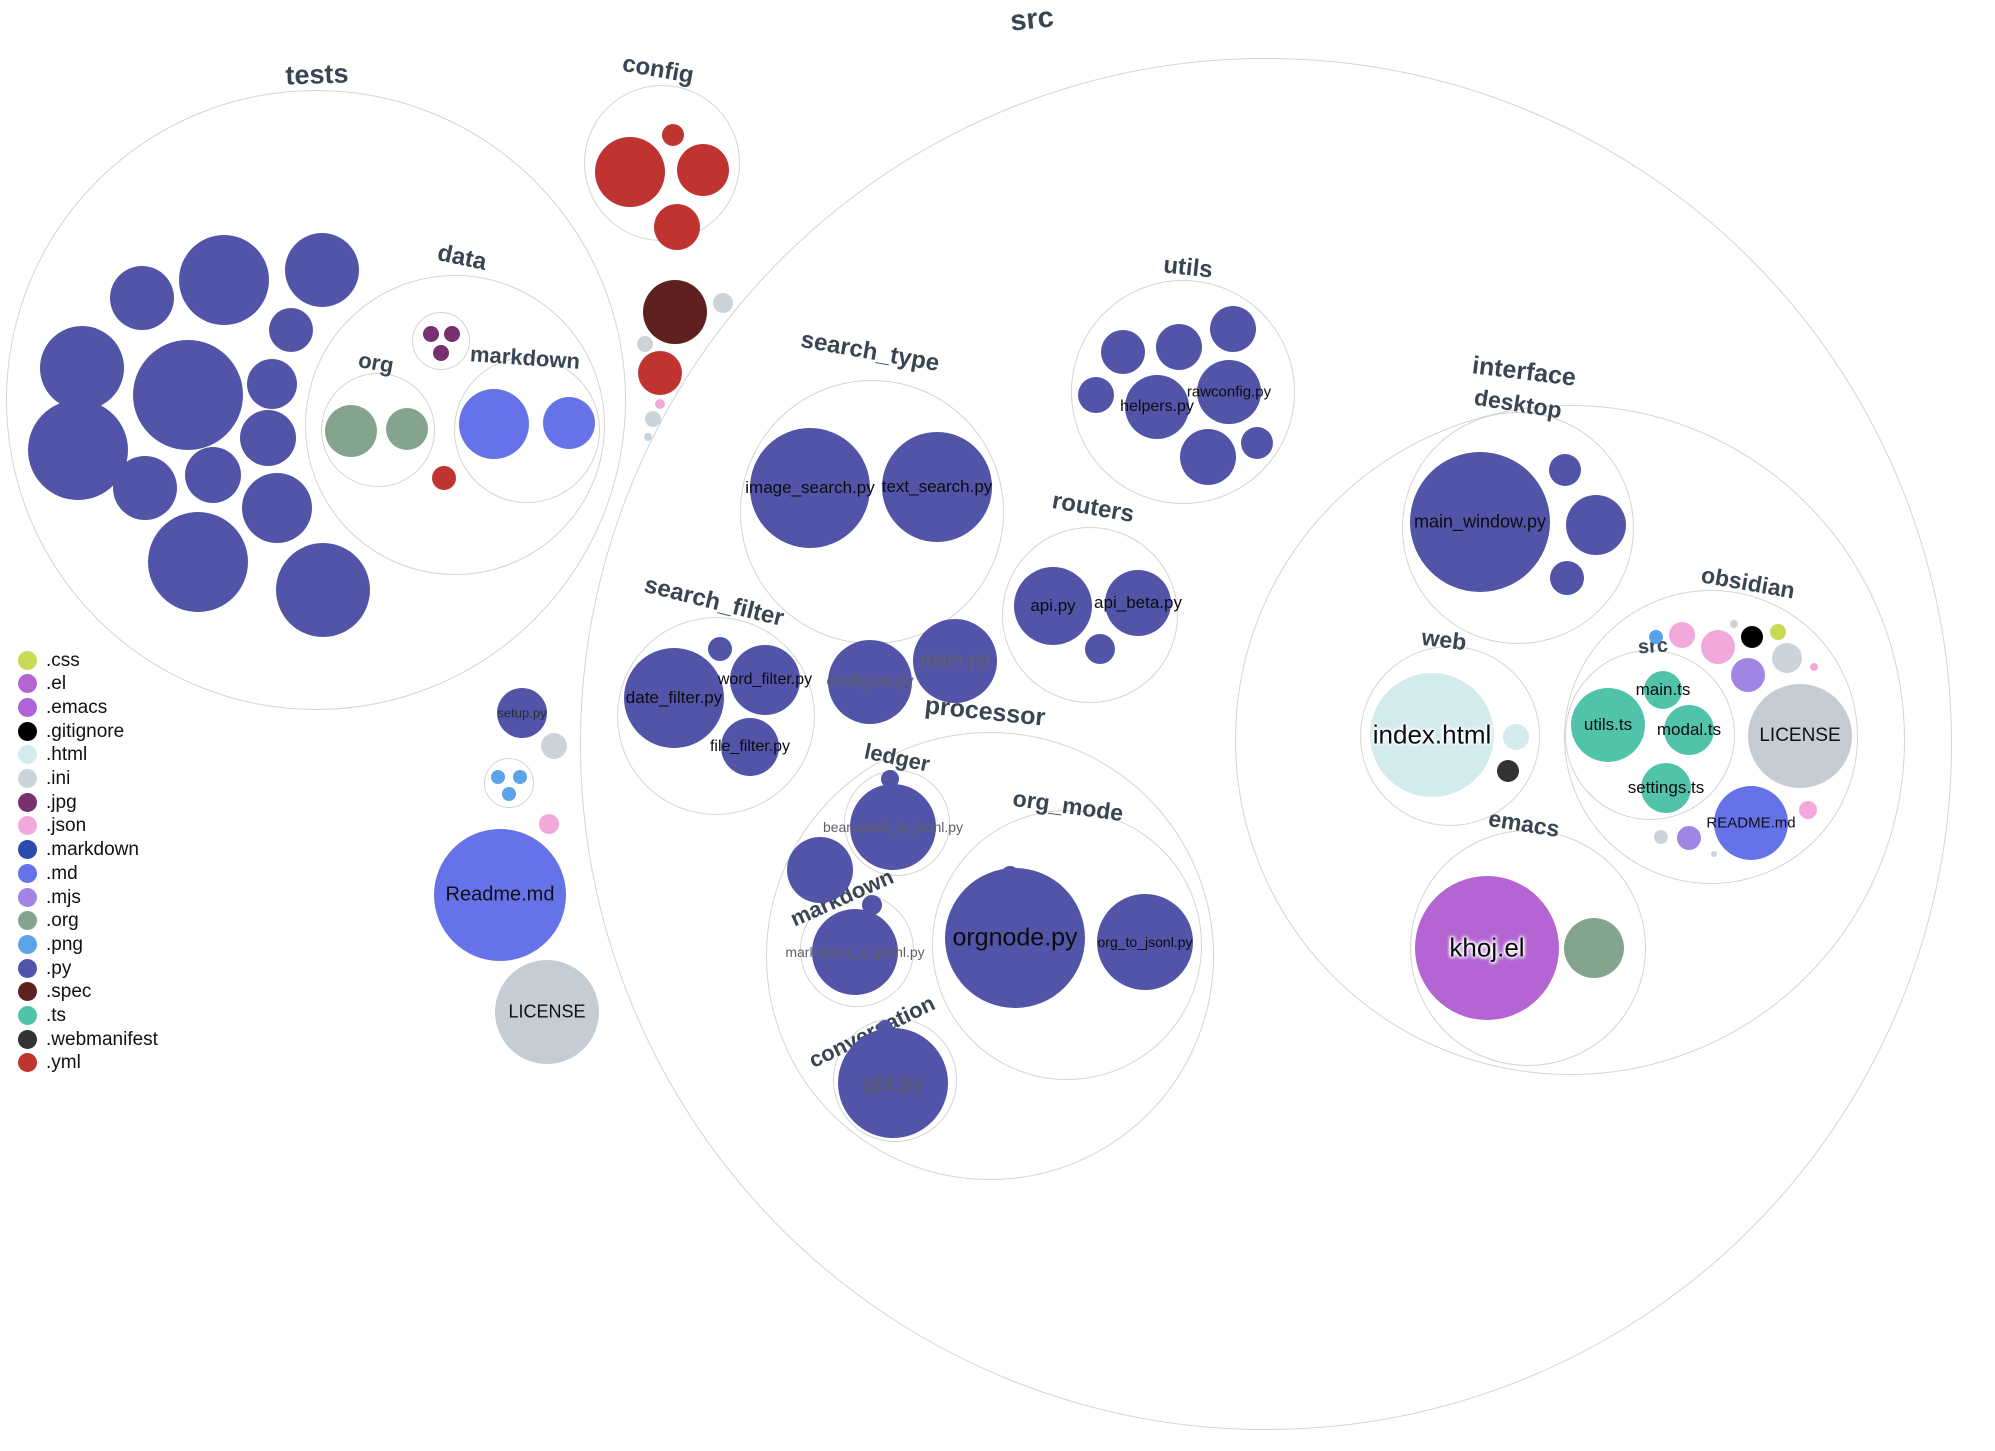 The height and width of the screenshot is (1451, 1995). Describe the element at coordinates (1594, 948) in the screenshot. I see `file-emacs-org` at that location.